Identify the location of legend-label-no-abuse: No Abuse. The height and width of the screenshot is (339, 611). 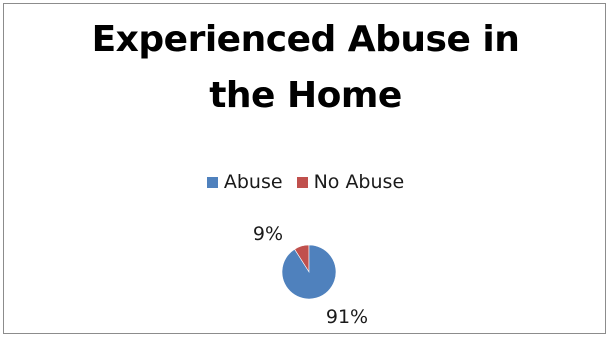
(359, 182).